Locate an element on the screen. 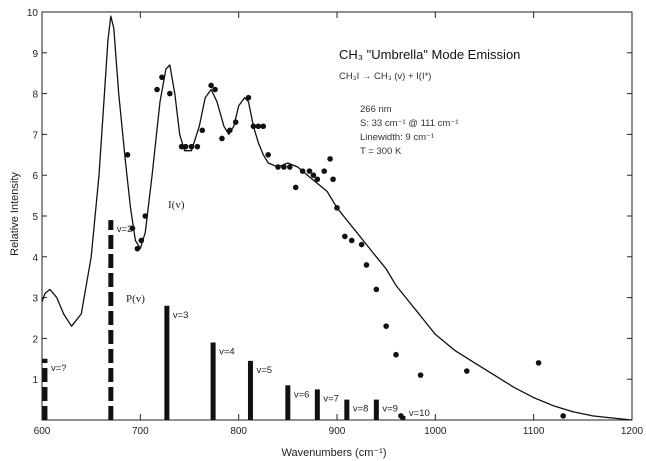 Image resolution: width=646 pixels, height=461 pixels. stick-label: v=7 is located at coordinates (331, 398).